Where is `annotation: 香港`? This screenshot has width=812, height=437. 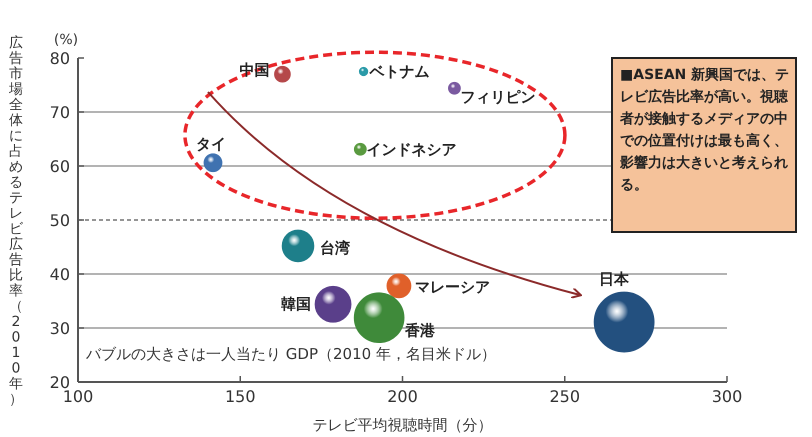 annotation: 香港 is located at coordinates (420, 331).